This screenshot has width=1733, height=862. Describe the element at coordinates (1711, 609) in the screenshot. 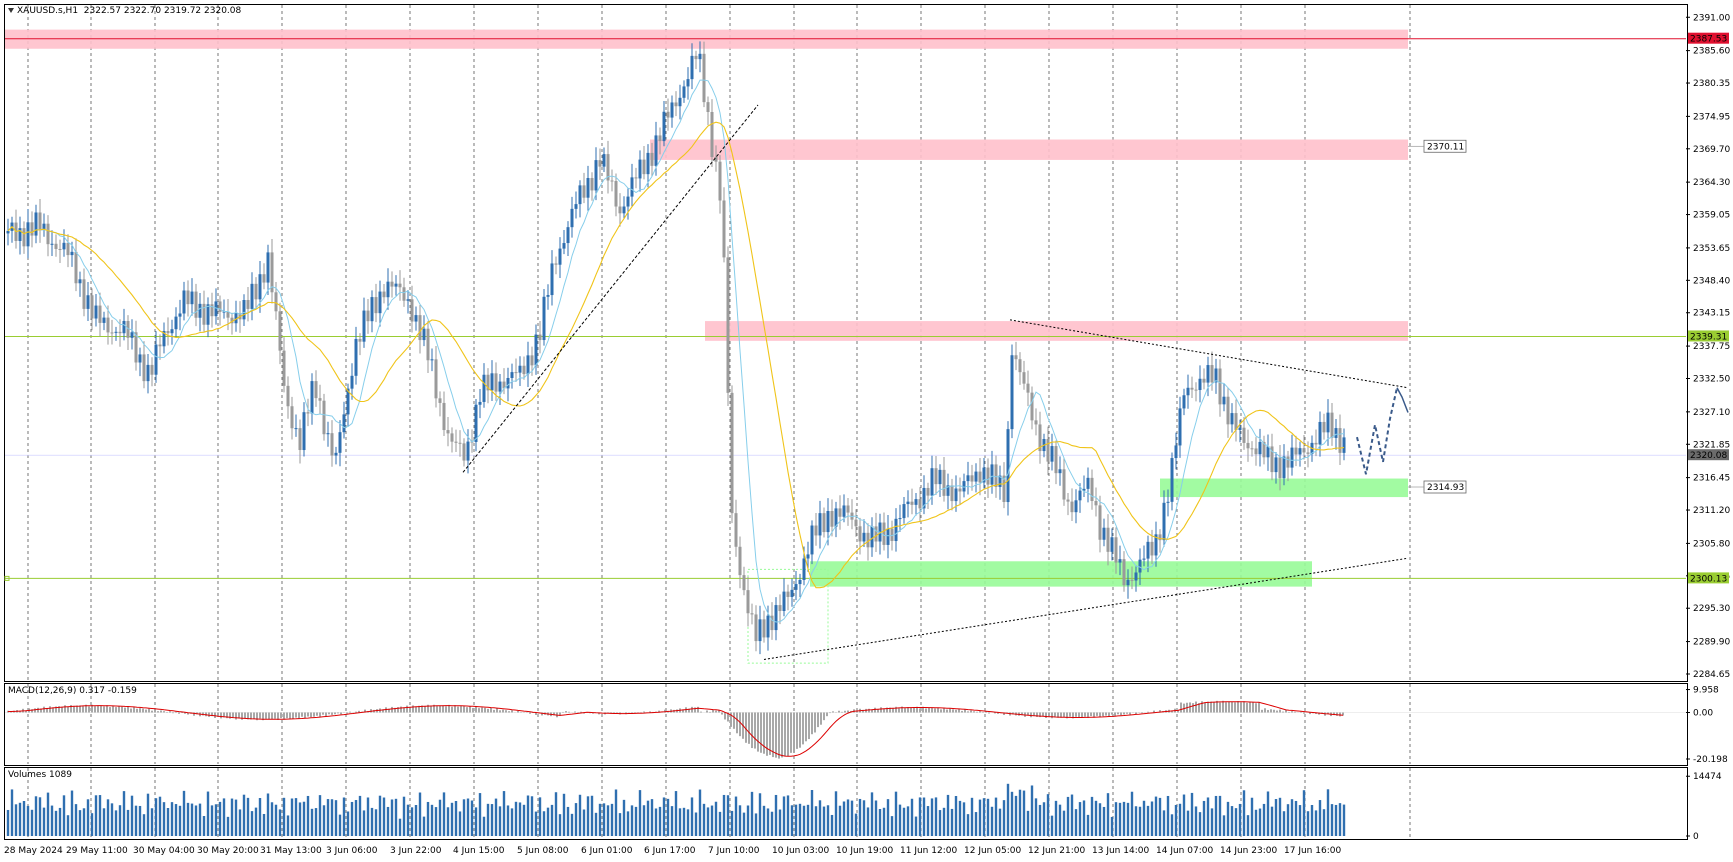

I see `price-tick-label: 2295.30` at that location.